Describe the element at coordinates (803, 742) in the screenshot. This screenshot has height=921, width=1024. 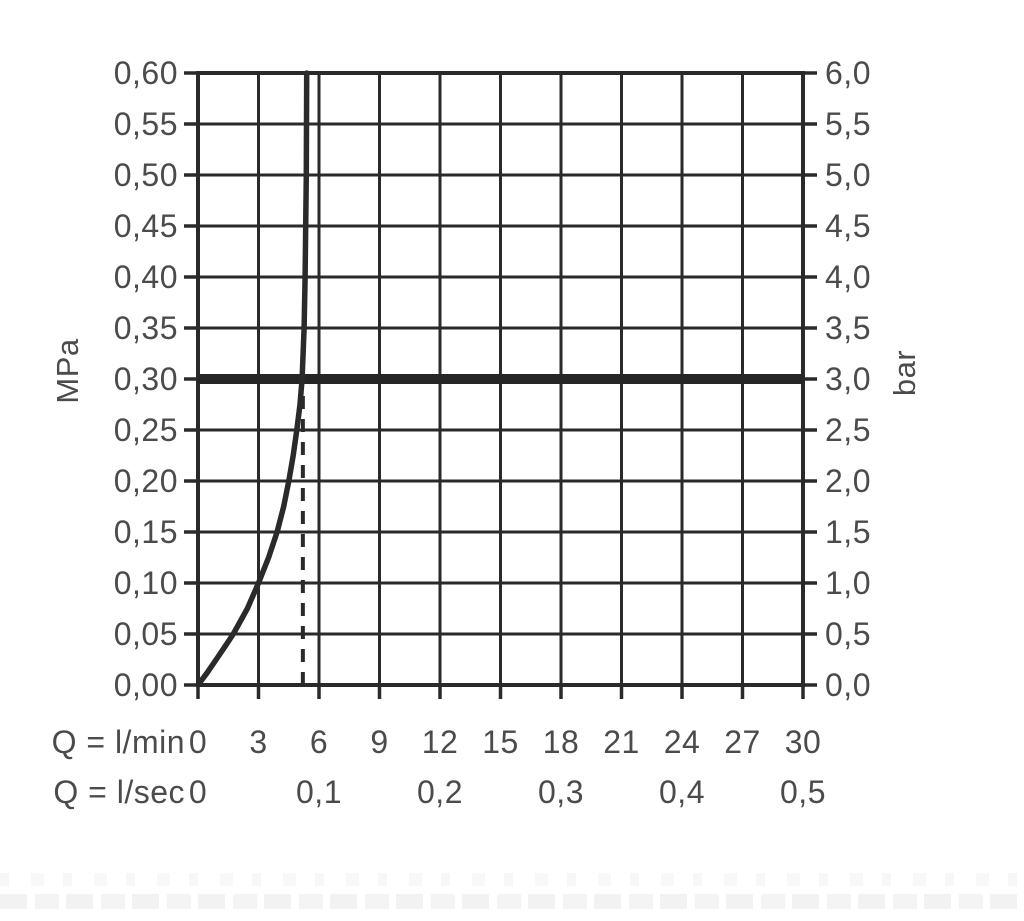
I see `x-axis-lmin-tick-label: 30` at that location.